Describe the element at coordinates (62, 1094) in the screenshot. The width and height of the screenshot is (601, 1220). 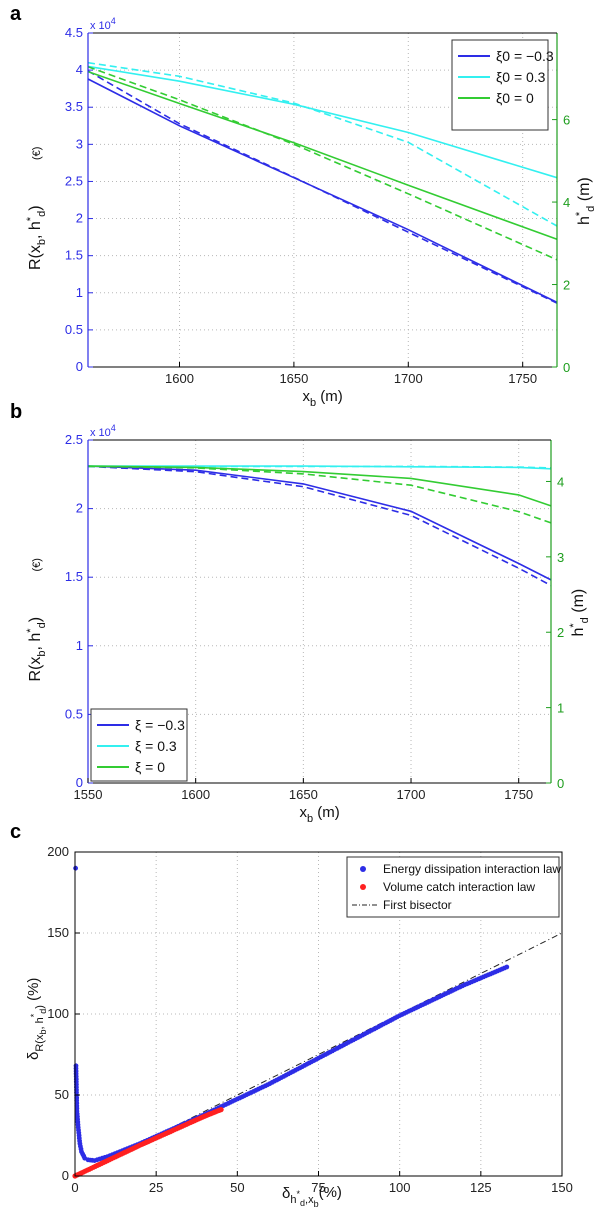
I see `y-tick-label: 50` at that location.